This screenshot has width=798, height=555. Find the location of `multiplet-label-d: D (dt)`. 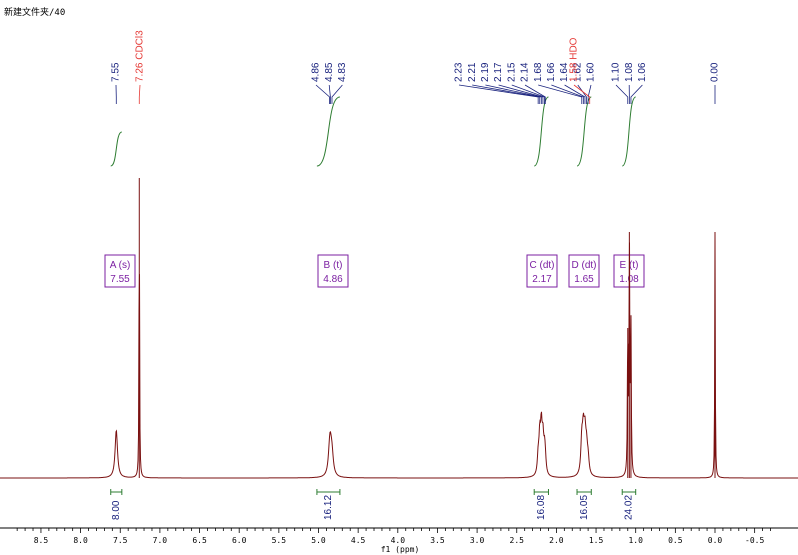

multiplet-label-d: D (dt) is located at coordinates (584, 265).